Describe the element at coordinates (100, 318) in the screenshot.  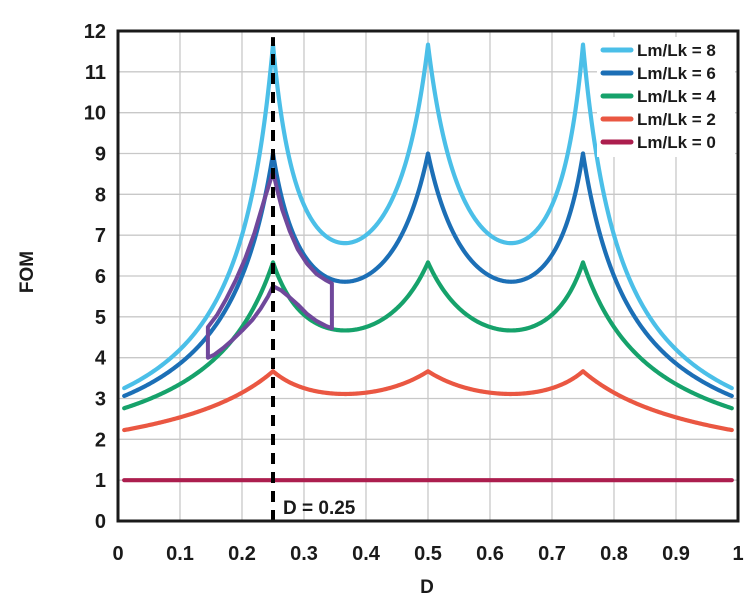
I see `y-tick-label: 5` at that location.